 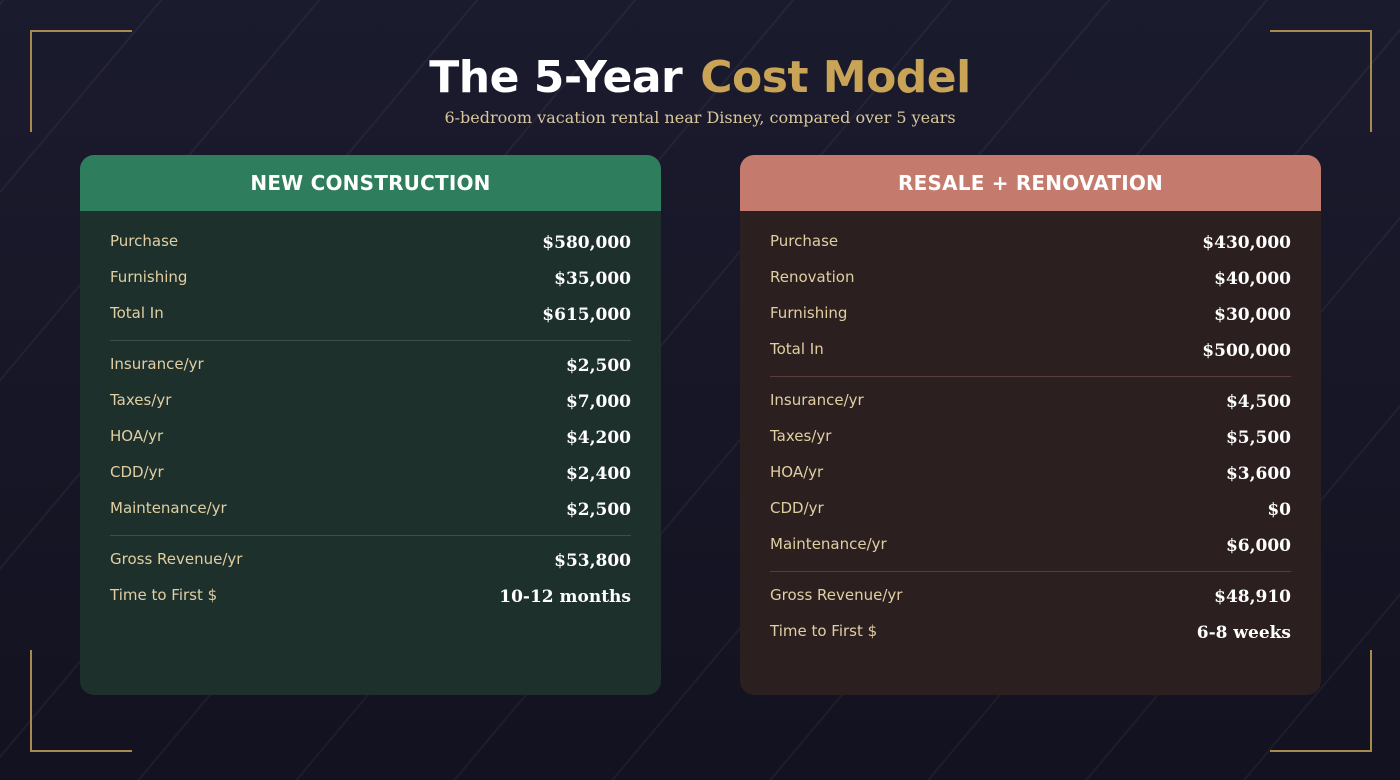 What do you see at coordinates (1030, 279) in the screenshot?
I see `cost-row: Renovation $40,000` at bounding box center [1030, 279].